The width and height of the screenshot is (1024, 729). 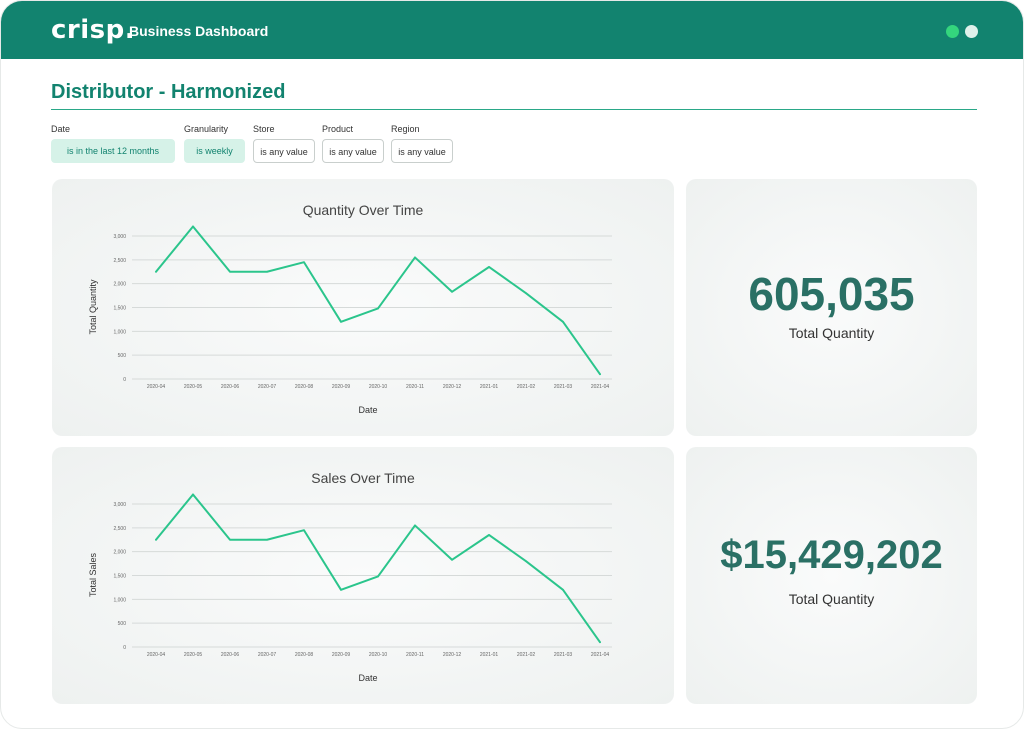 I want to click on total-quantity-label: Total Quantity, so click(x=831, y=333).